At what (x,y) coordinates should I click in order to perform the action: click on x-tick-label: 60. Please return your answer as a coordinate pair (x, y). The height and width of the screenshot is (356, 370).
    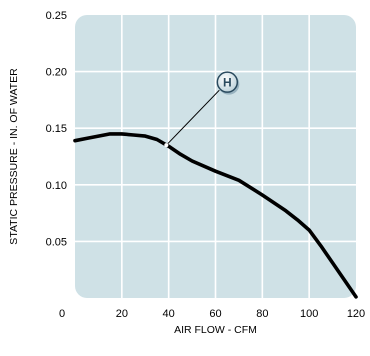
    Looking at the image, I should click on (215, 314).